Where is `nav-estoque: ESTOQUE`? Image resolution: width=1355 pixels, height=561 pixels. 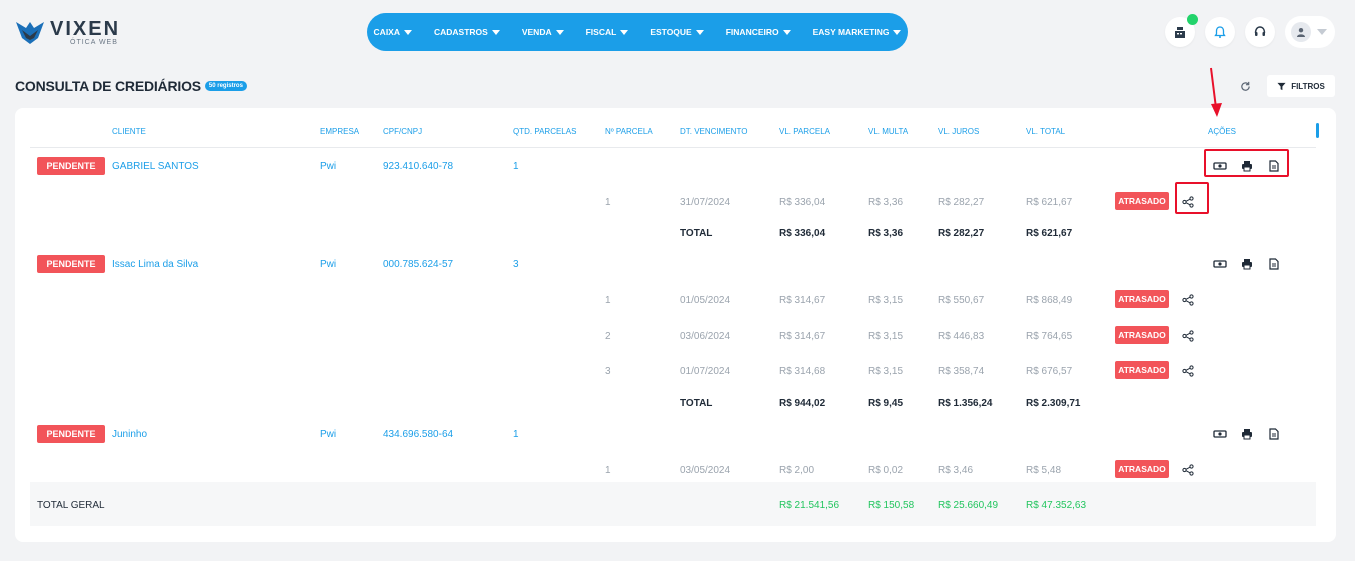 nav-estoque: ESTOQUE is located at coordinates (676, 32).